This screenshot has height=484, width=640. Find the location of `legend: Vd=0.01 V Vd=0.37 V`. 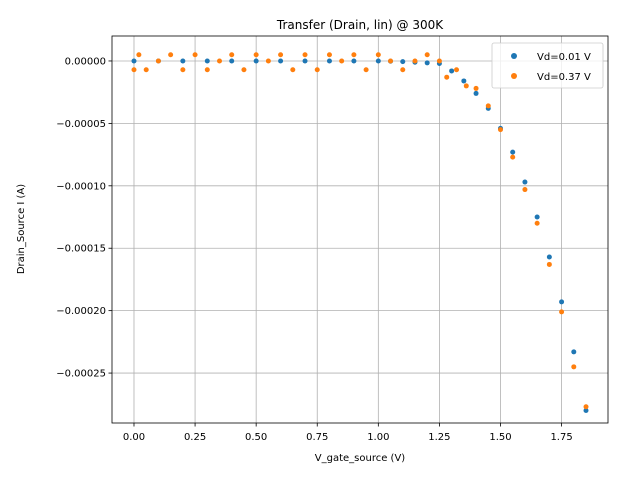

legend: Vd=0.01 V Vd=0.37 V is located at coordinates (547, 65).